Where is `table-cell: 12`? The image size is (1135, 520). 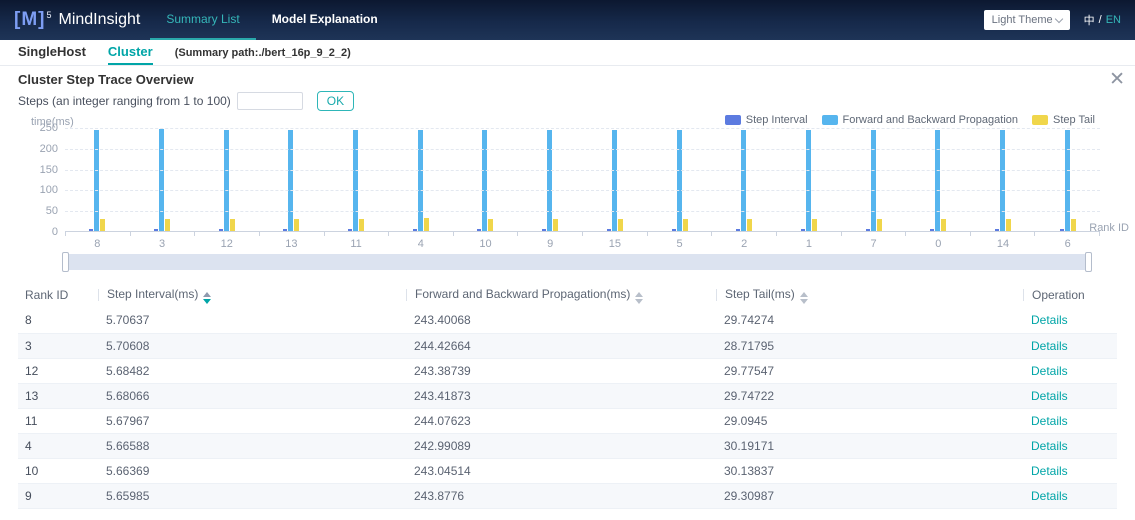
table-cell: 12 is located at coordinates (58, 371).